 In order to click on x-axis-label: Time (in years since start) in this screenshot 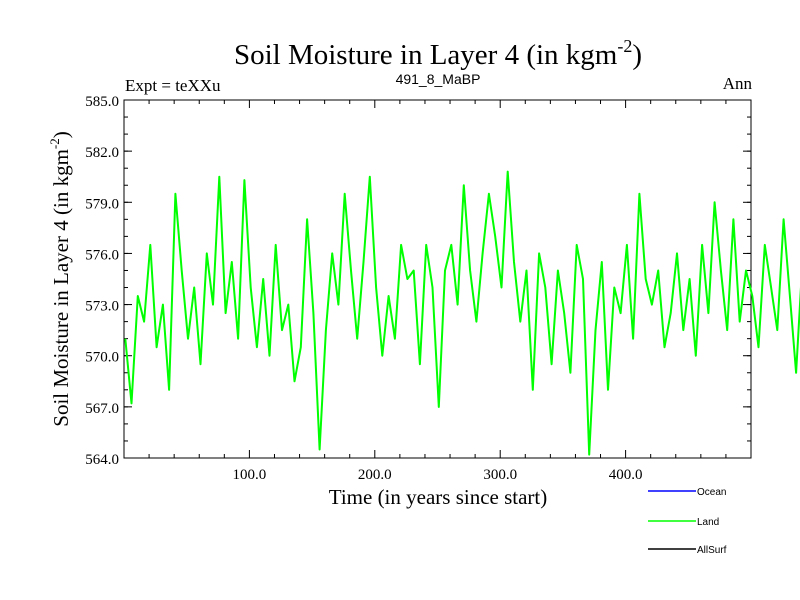, I will do `click(438, 497)`.